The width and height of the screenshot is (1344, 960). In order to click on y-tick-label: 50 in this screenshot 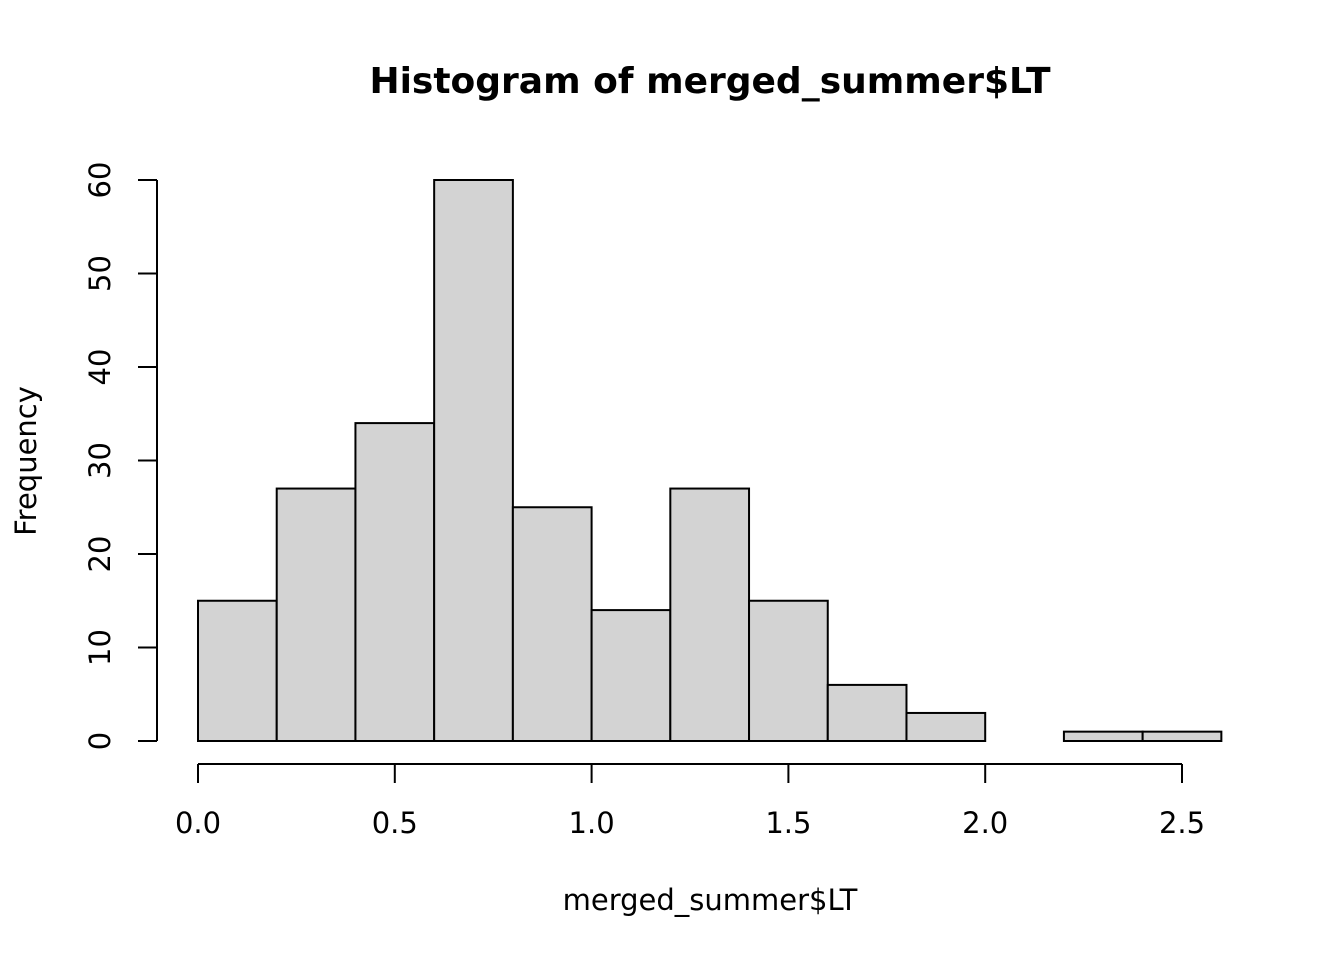, I will do `click(100, 273)`.